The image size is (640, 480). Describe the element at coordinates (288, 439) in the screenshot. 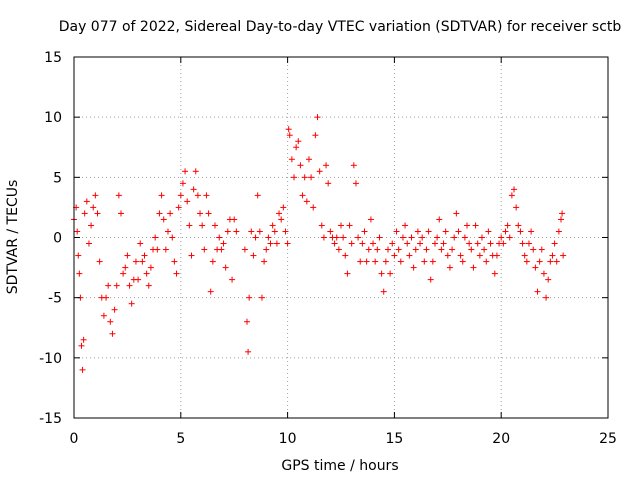

I see `x-tick-label: 10` at that location.